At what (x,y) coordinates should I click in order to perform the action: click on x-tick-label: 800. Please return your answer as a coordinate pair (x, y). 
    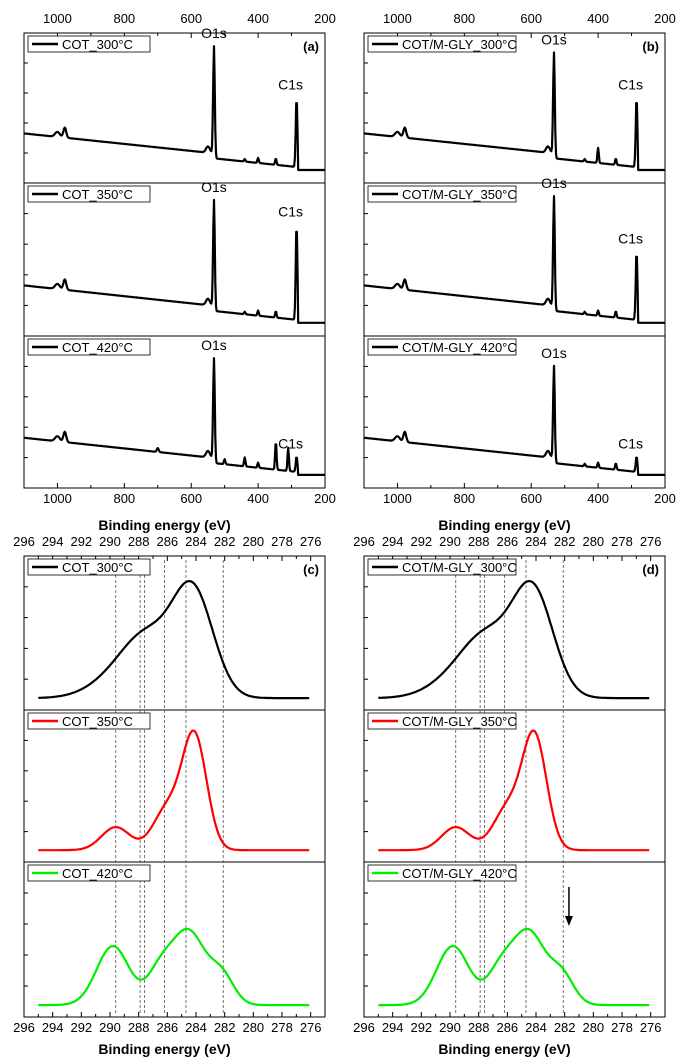
    Looking at the image, I should click on (124, 498).